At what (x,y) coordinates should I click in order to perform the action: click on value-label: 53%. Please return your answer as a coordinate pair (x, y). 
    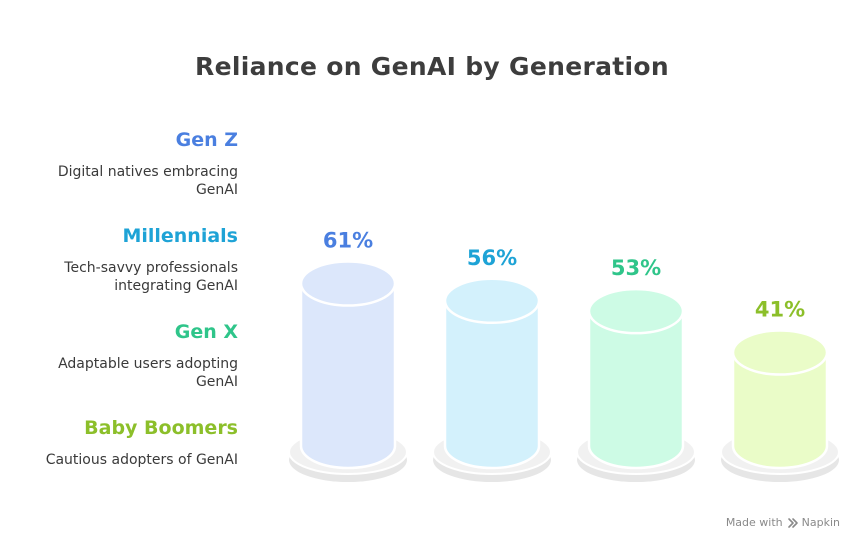
    Looking at the image, I should click on (636, 268).